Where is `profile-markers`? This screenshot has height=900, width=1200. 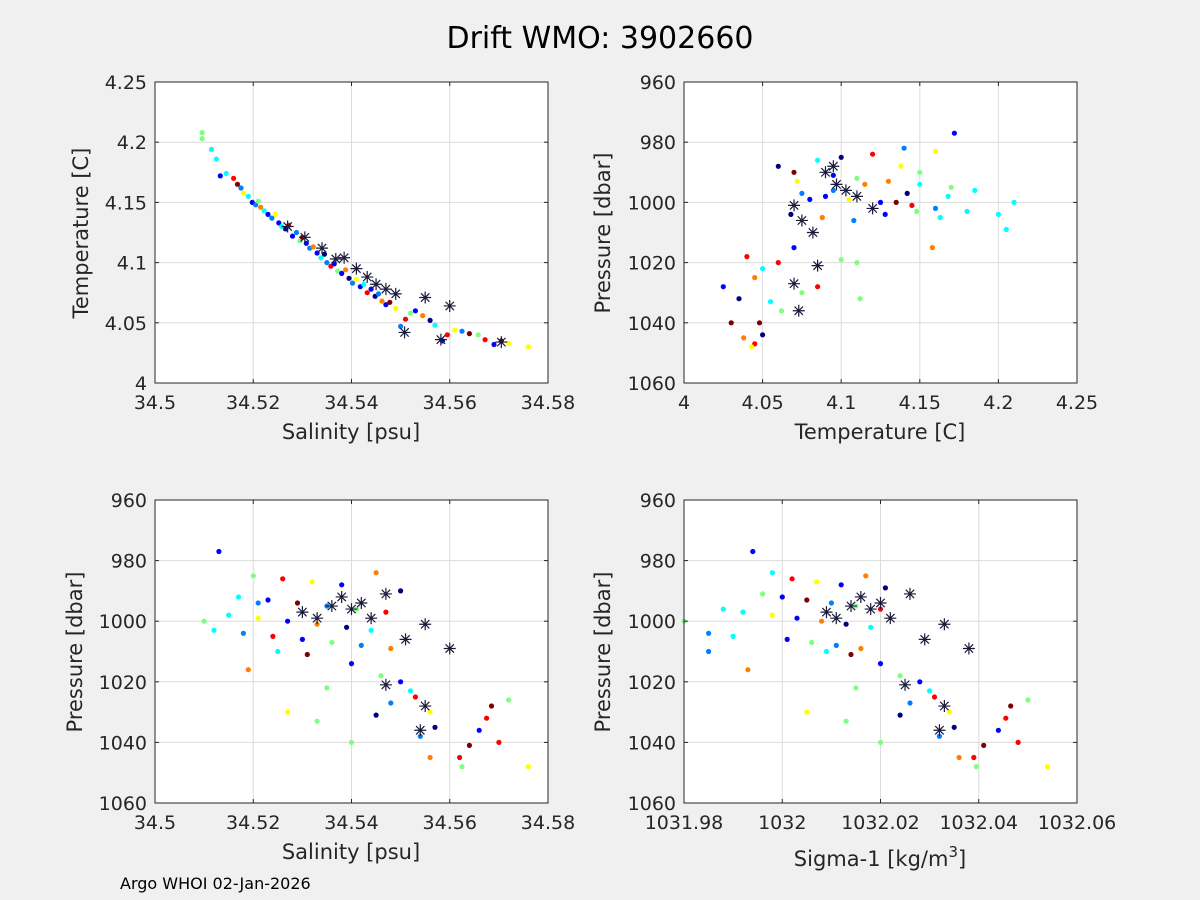
profile-markers is located at coordinates (897, 662).